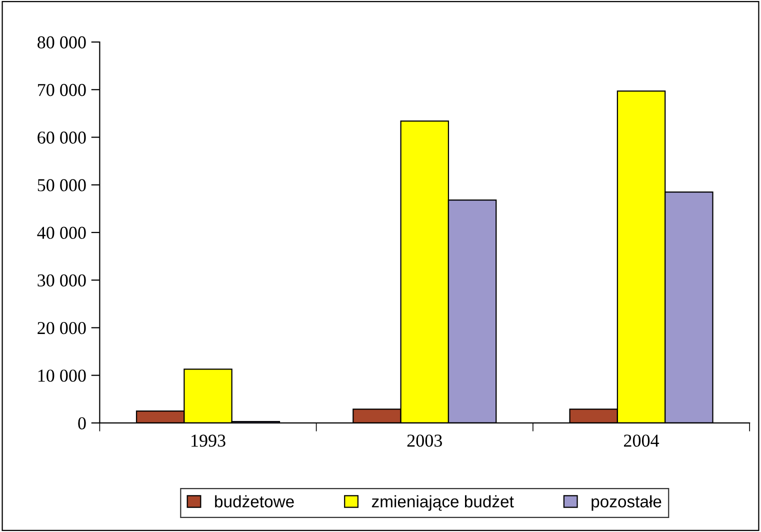 This screenshot has width=761, height=532. I want to click on legend-label: pozostałe, so click(627, 503).